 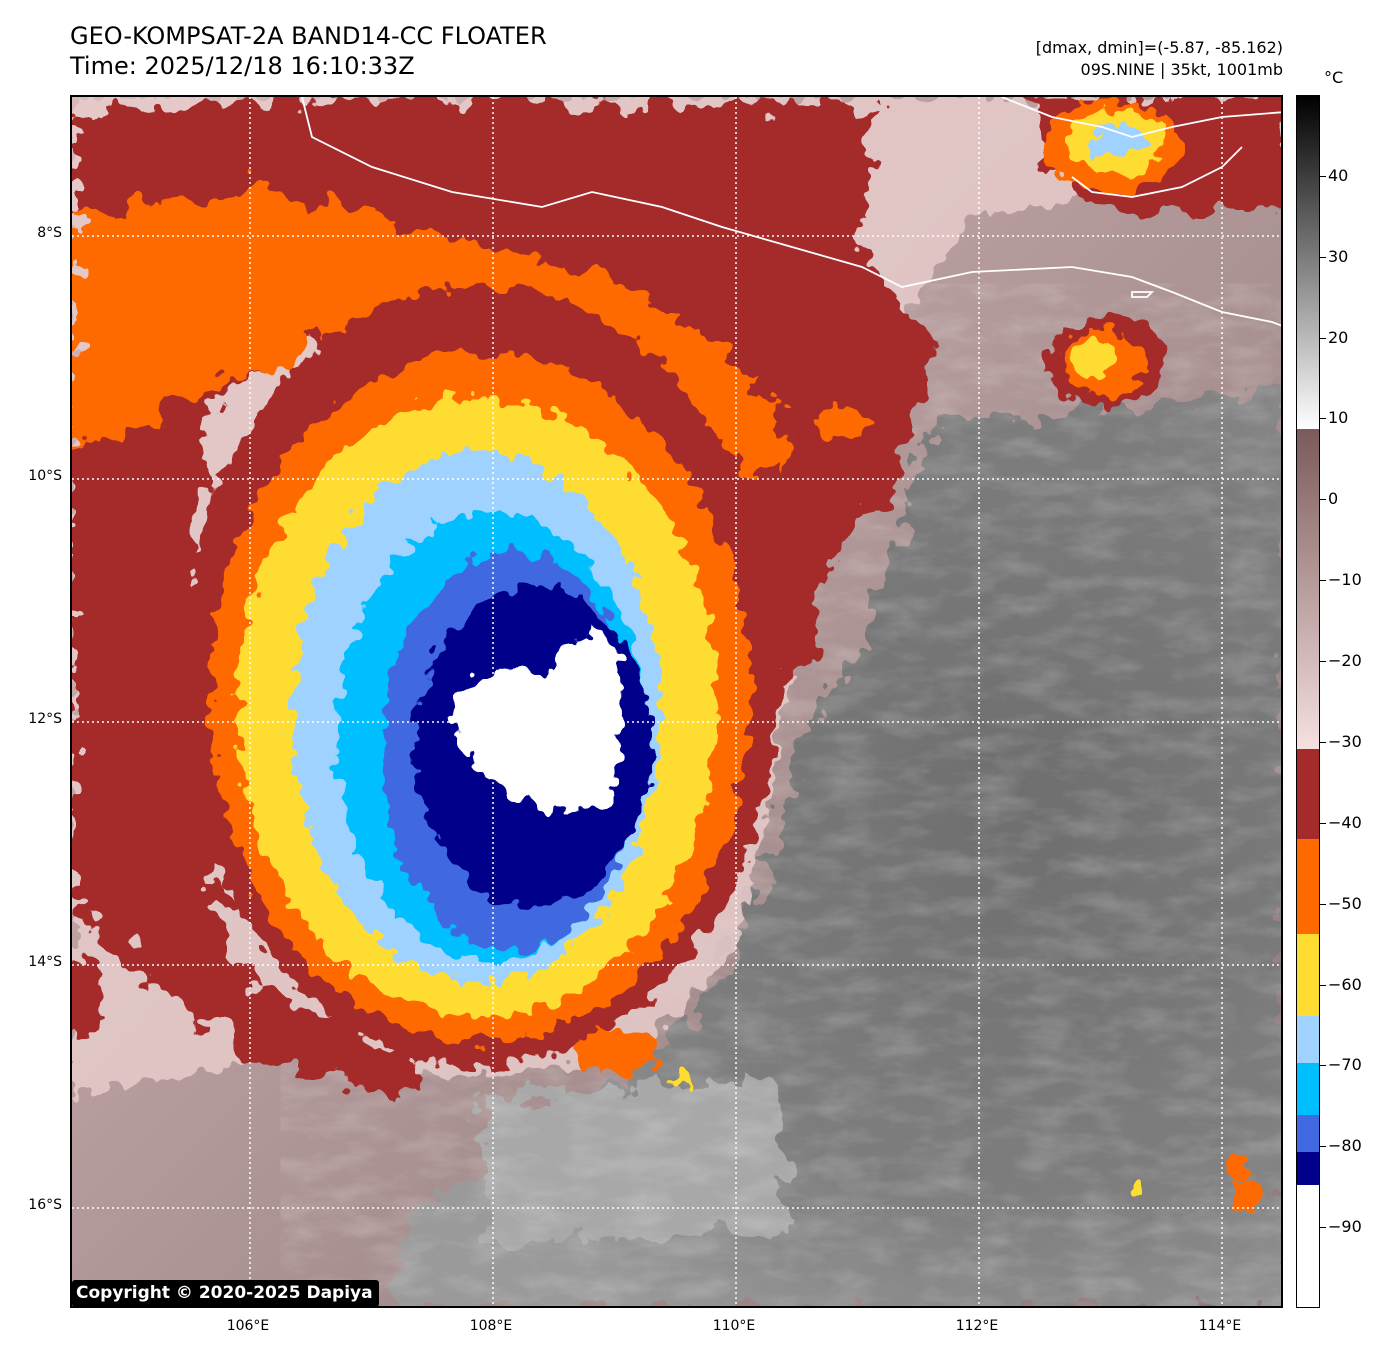 What do you see at coordinates (1345, 1065) in the screenshot?
I see `colorbar-tick-label: −70` at bounding box center [1345, 1065].